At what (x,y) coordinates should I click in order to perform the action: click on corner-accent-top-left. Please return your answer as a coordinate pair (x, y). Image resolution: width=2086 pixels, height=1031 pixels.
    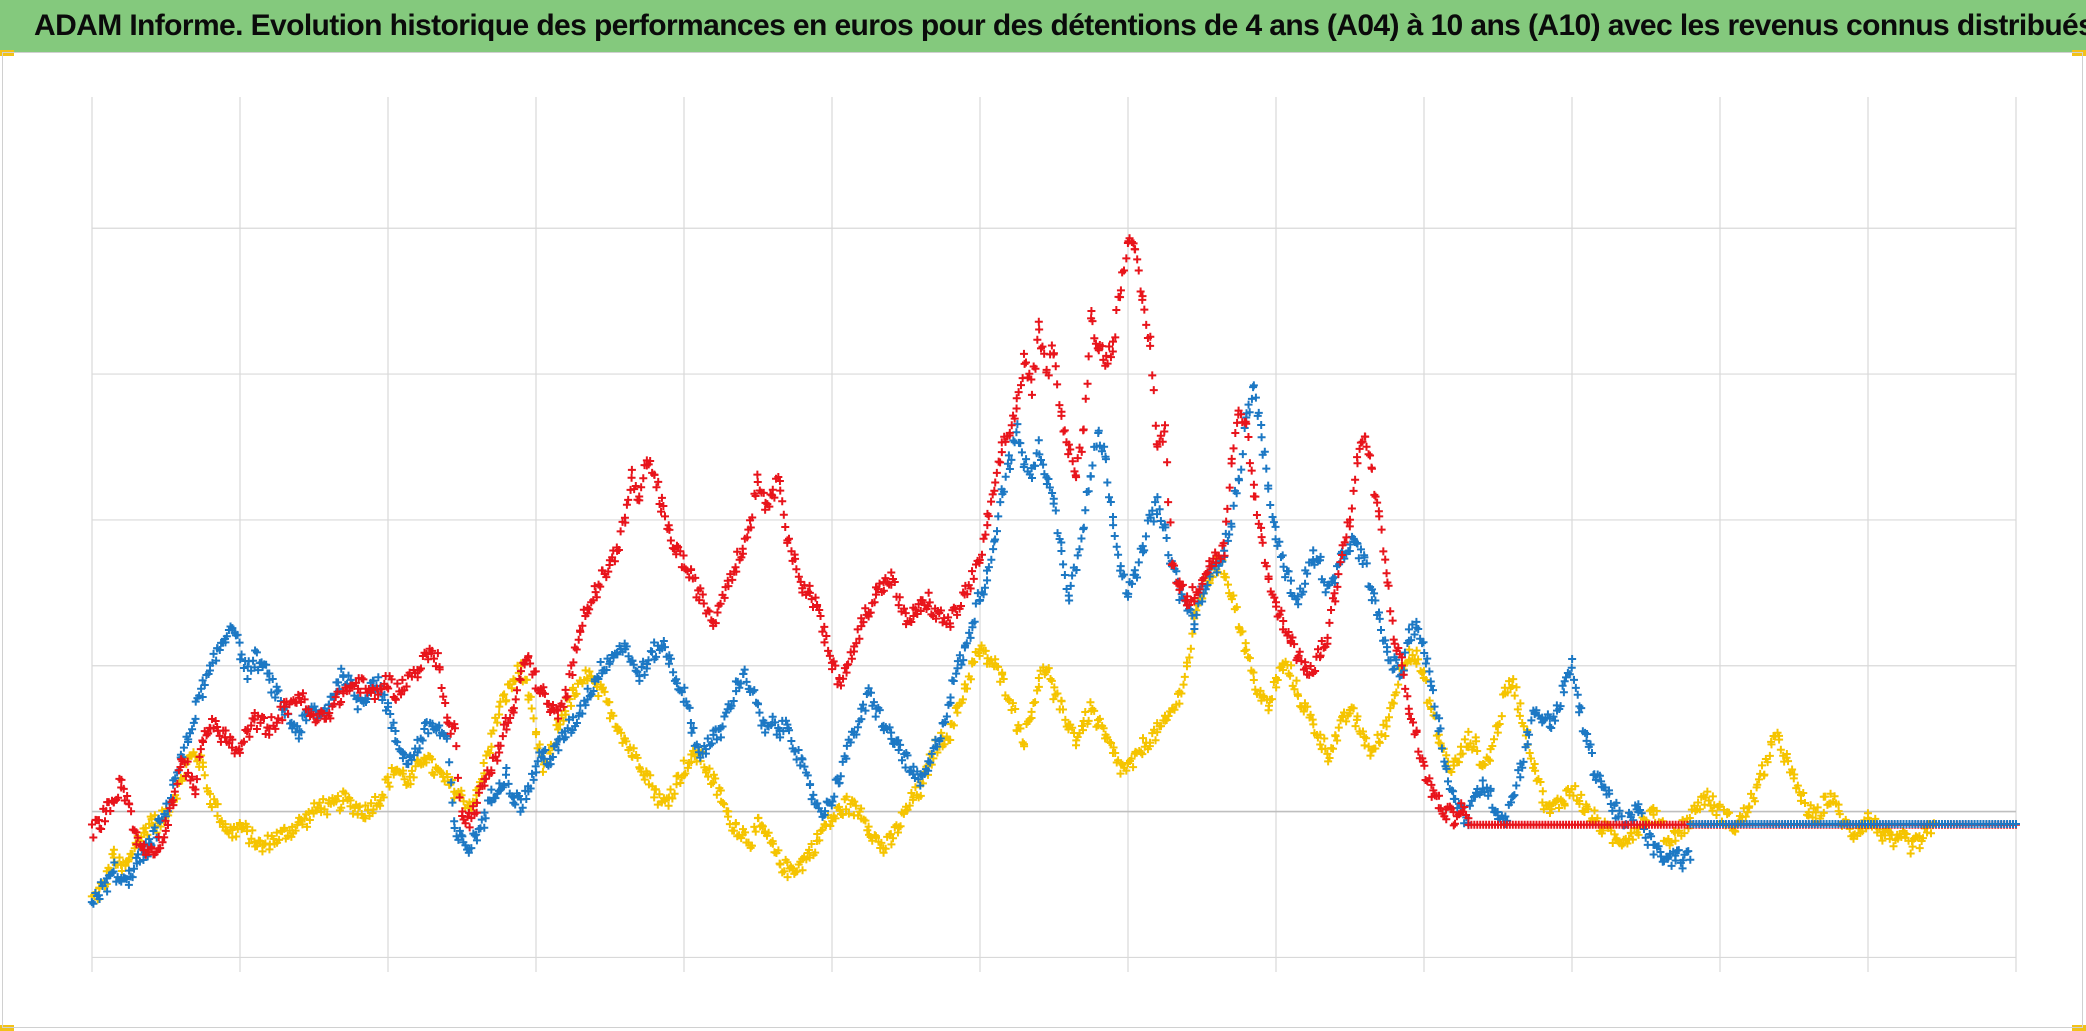
    Looking at the image, I should click on (7, 53).